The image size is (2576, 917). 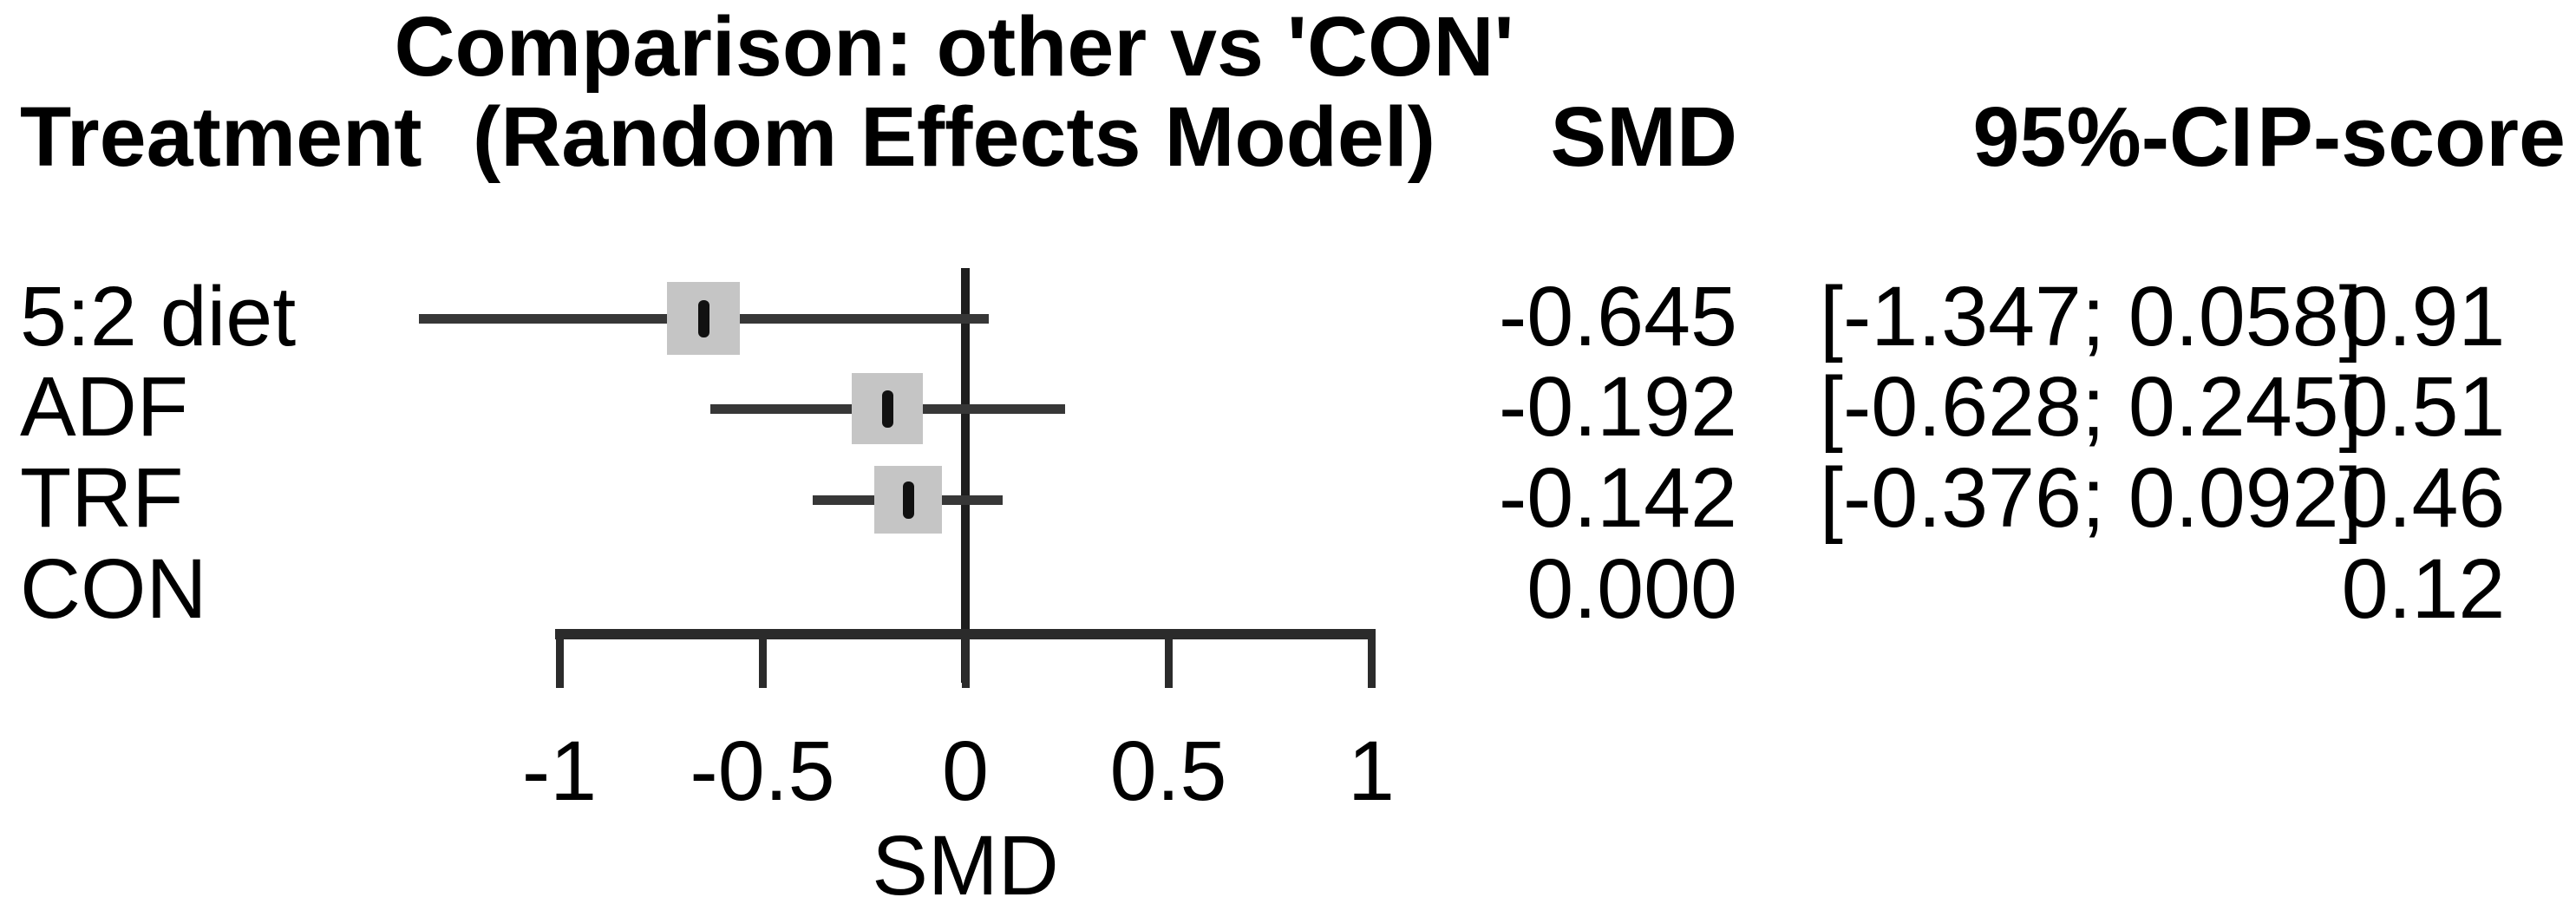 What do you see at coordinates (559, 771) in the screenshot?
I see `x-tick-label: -1` at bounding box center [559, 771].